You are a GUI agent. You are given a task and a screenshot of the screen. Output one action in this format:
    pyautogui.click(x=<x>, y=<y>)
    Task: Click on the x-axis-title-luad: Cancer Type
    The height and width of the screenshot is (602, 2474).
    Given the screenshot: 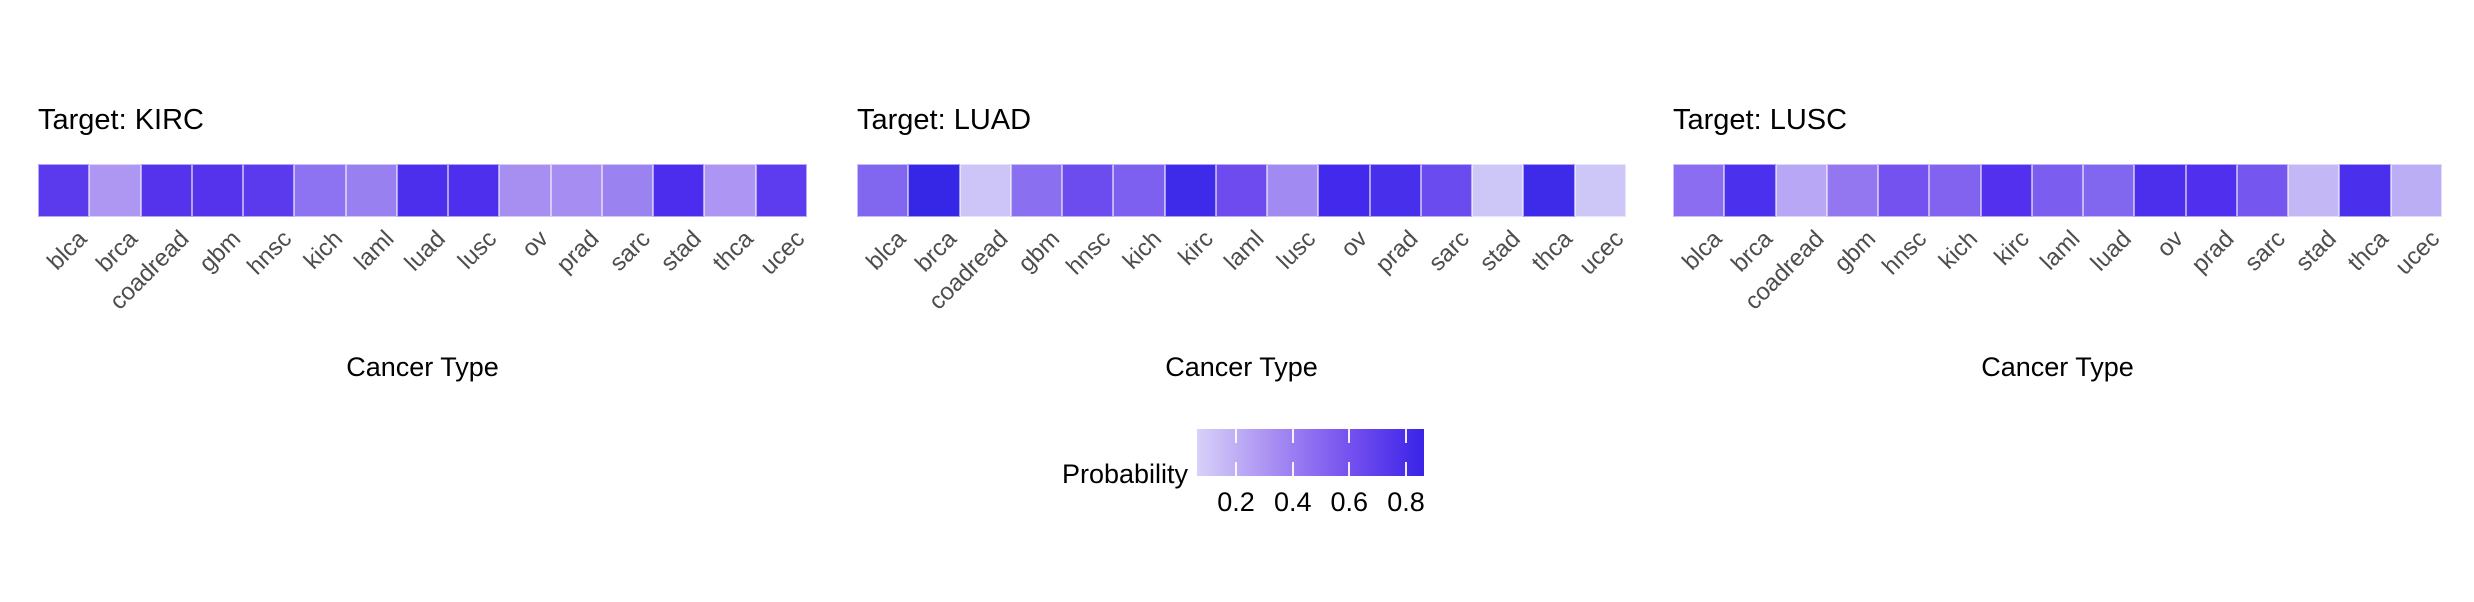 What is the action you would take?
    pyautogui.click(x=1241, y=367)
    